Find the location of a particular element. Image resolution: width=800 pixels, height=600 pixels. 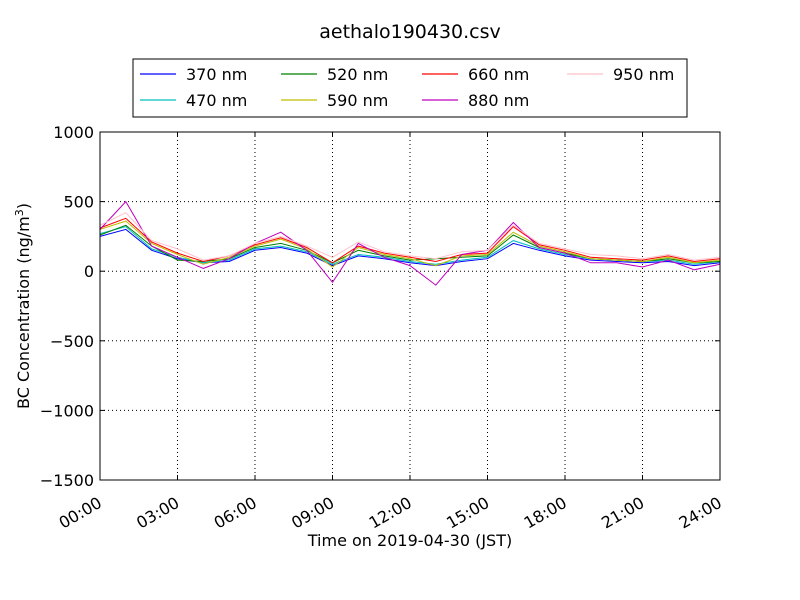

series-lines is located at coordinates (410, 243).